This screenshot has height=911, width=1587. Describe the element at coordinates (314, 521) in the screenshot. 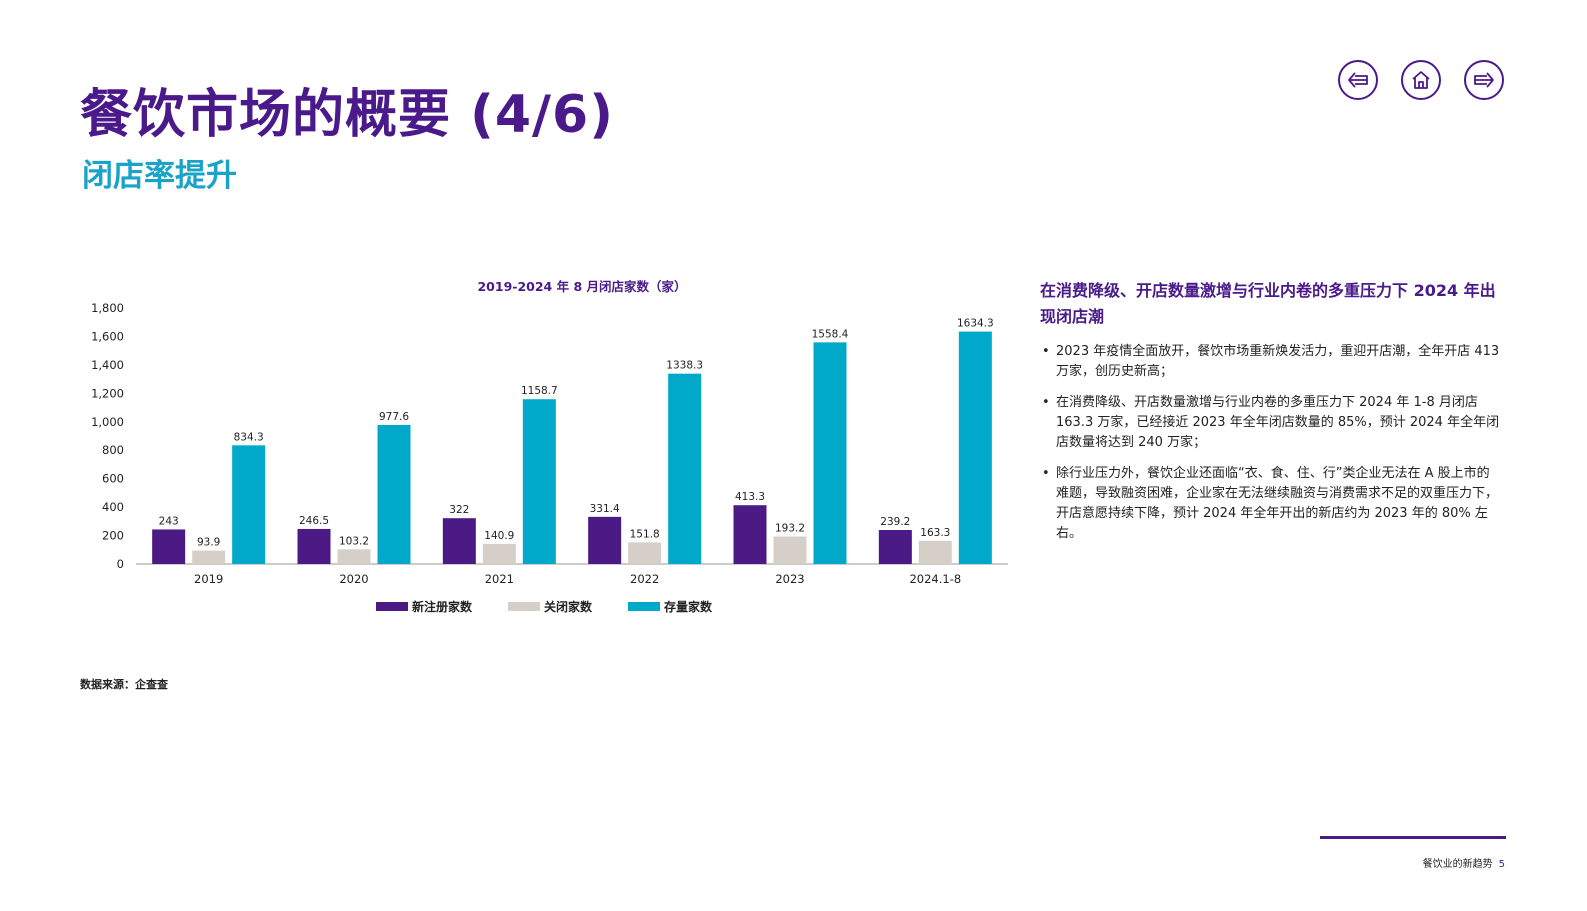

I see `data-label: 246.5` at that location.